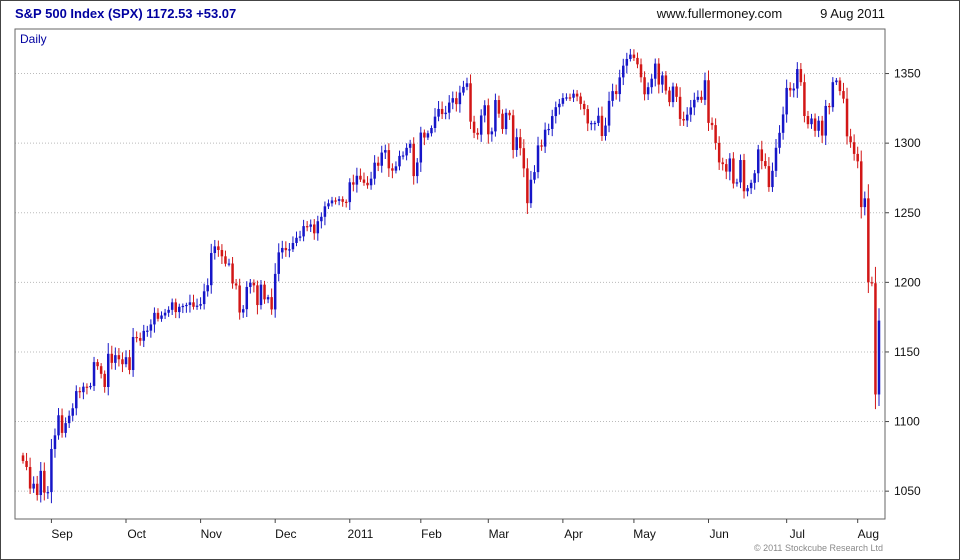 This screenshot has width=960, height=560. Describe the element at coordinates (499, 534) in the screenshot. I see `x-axis-label: Mar` at that location.